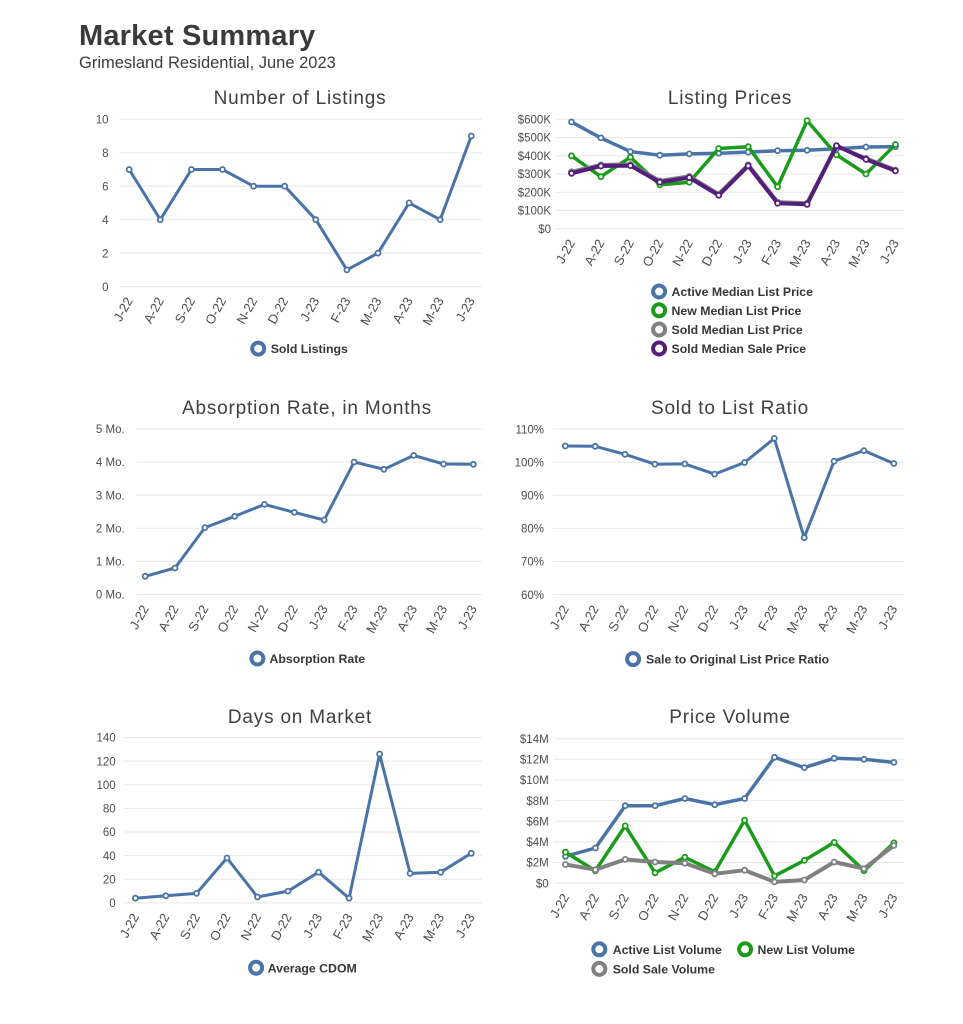 This screenshot has height=1024, width=963. Describe the element at coordinates (109, 857) in the screenshot. I see `svg-text: 40` at that location.